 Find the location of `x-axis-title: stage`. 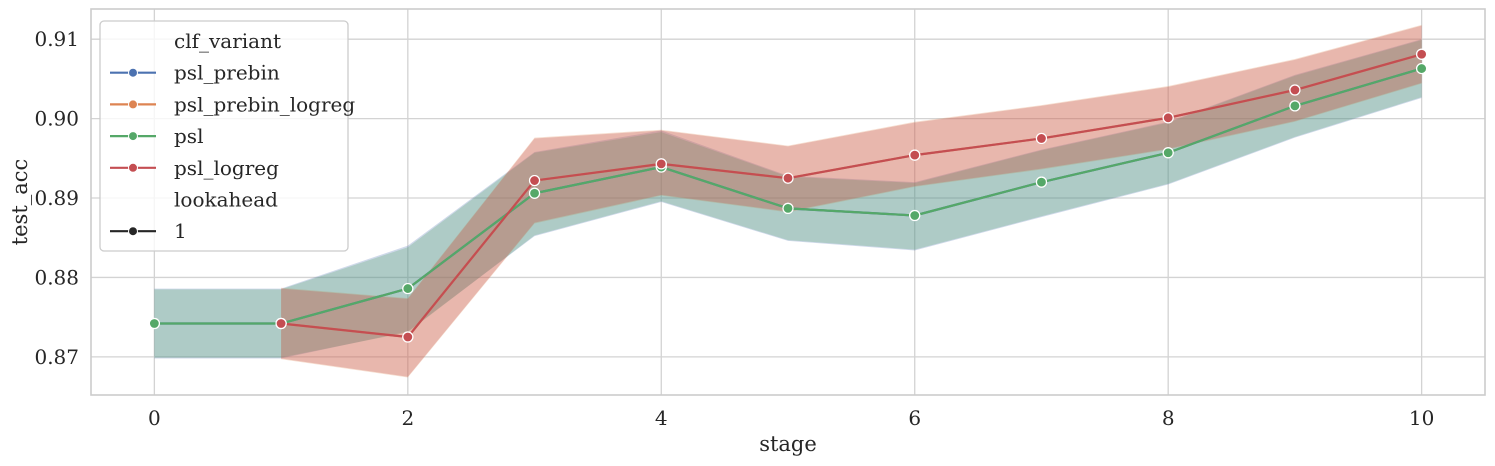

x-axis-title: stage is located at coordinates (788, 444).